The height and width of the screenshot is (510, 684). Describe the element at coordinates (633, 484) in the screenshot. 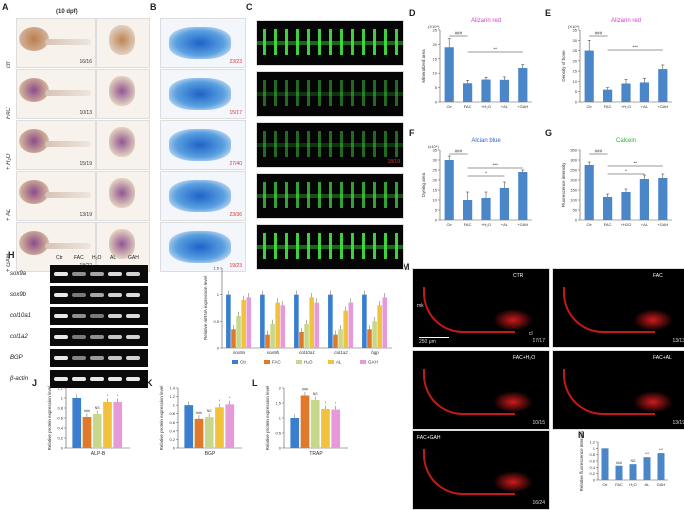

I see `x-tick-label: H₂O` at that location.